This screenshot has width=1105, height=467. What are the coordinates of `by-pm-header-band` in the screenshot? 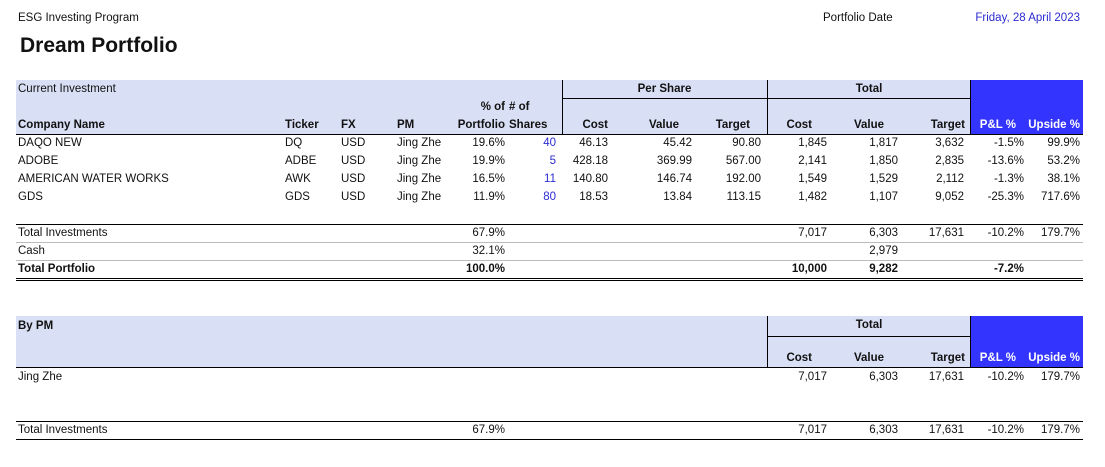 It's located at (493, 341).